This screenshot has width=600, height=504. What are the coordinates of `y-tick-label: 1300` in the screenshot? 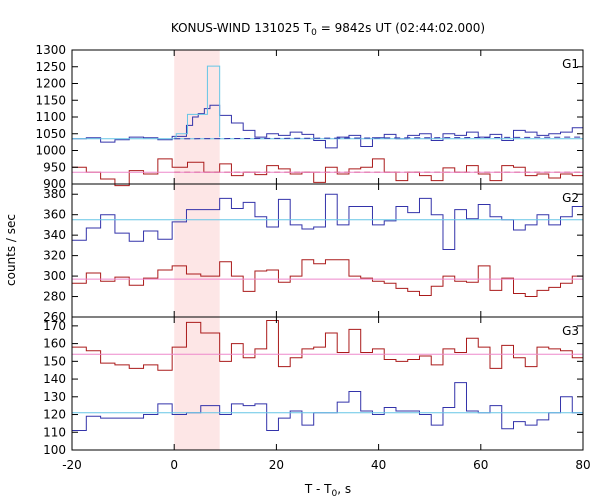 It's located at (50, 50).